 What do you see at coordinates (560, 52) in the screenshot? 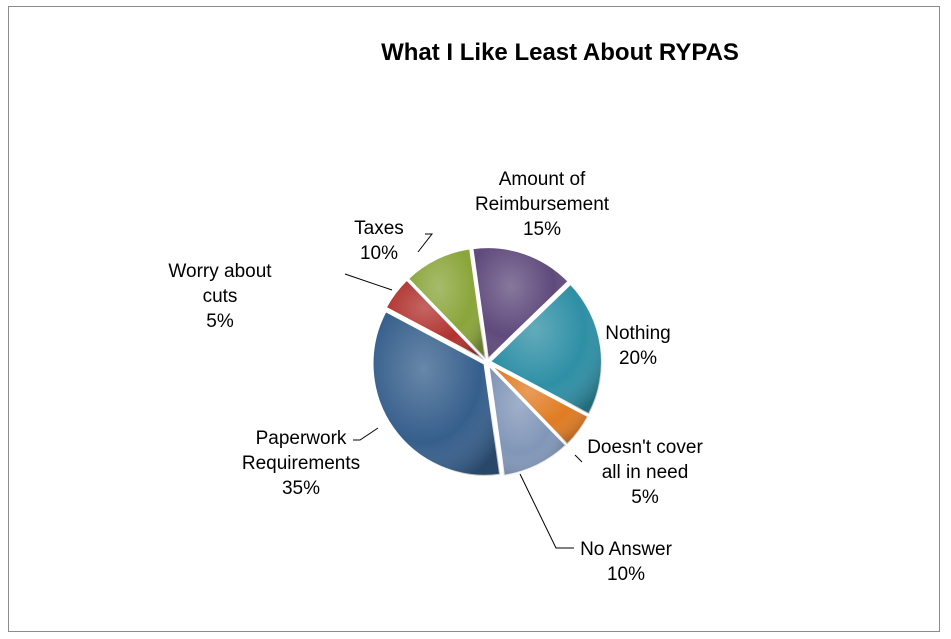
I see `chart-title: What I Like Least About RYPAS` at bounding box center [560, 52].